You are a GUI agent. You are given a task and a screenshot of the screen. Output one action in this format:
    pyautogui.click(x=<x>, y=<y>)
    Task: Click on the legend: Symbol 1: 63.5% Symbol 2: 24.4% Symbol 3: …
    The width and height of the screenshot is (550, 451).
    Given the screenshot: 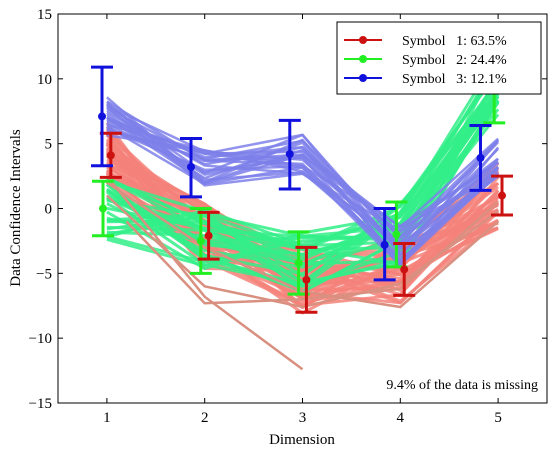 What is the action you would take?
    pyautogui.click(x=439, y=58)
    